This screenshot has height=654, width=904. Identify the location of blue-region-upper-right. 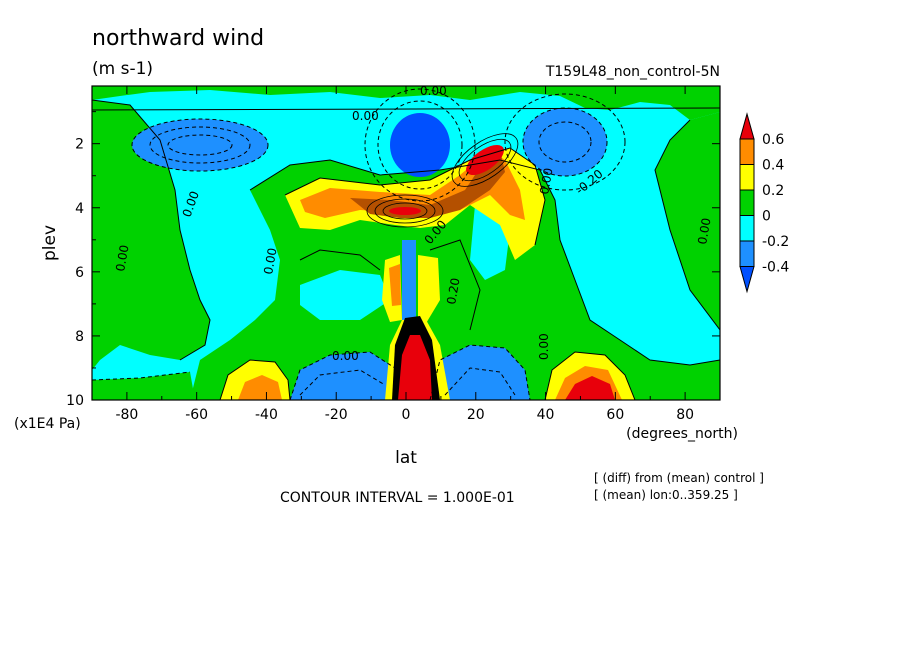
(565, 142).